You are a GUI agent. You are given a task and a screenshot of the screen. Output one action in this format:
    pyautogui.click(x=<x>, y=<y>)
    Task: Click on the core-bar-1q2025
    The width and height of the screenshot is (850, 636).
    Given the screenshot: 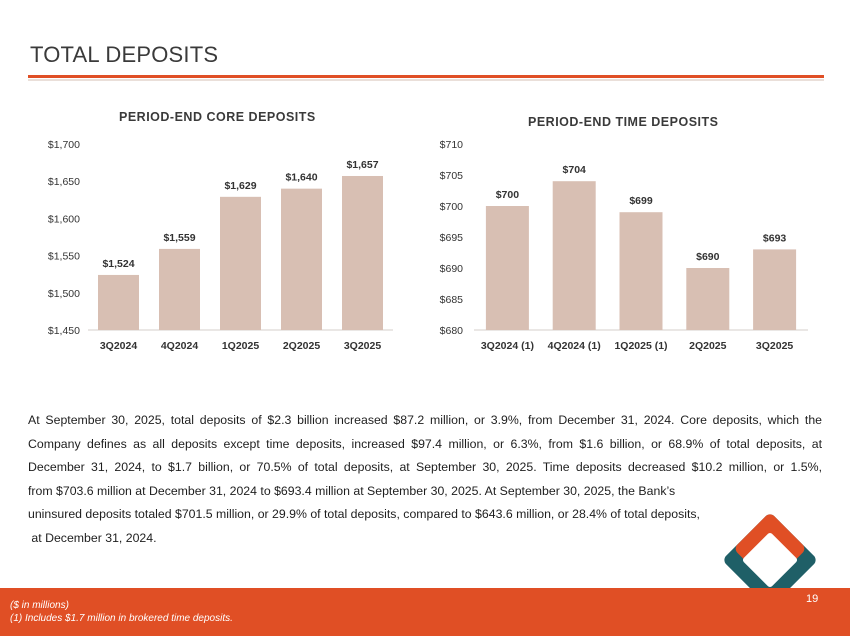 What is the action you would take?
    pyautogui.click(x=240, y=263)
    